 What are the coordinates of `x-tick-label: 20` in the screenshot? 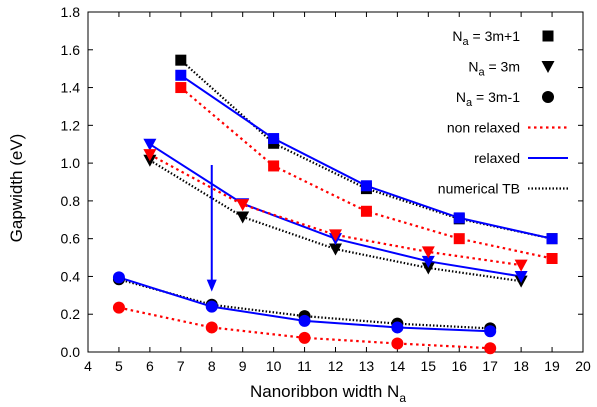 It's located at (583, 366).